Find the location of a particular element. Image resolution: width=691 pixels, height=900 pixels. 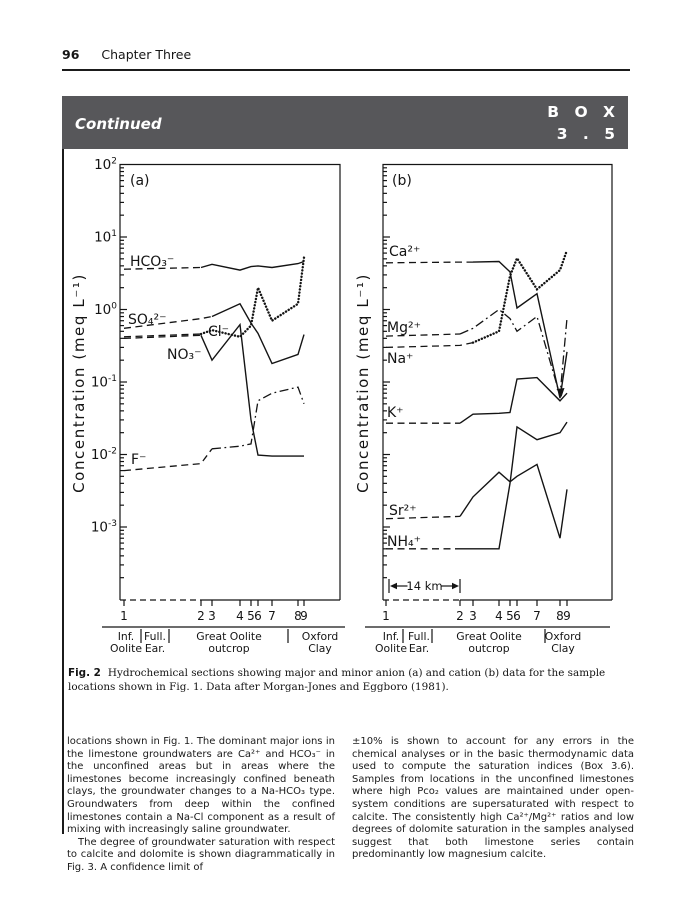

y-tick-label: 10¹ is located at coordinates (105, 237).